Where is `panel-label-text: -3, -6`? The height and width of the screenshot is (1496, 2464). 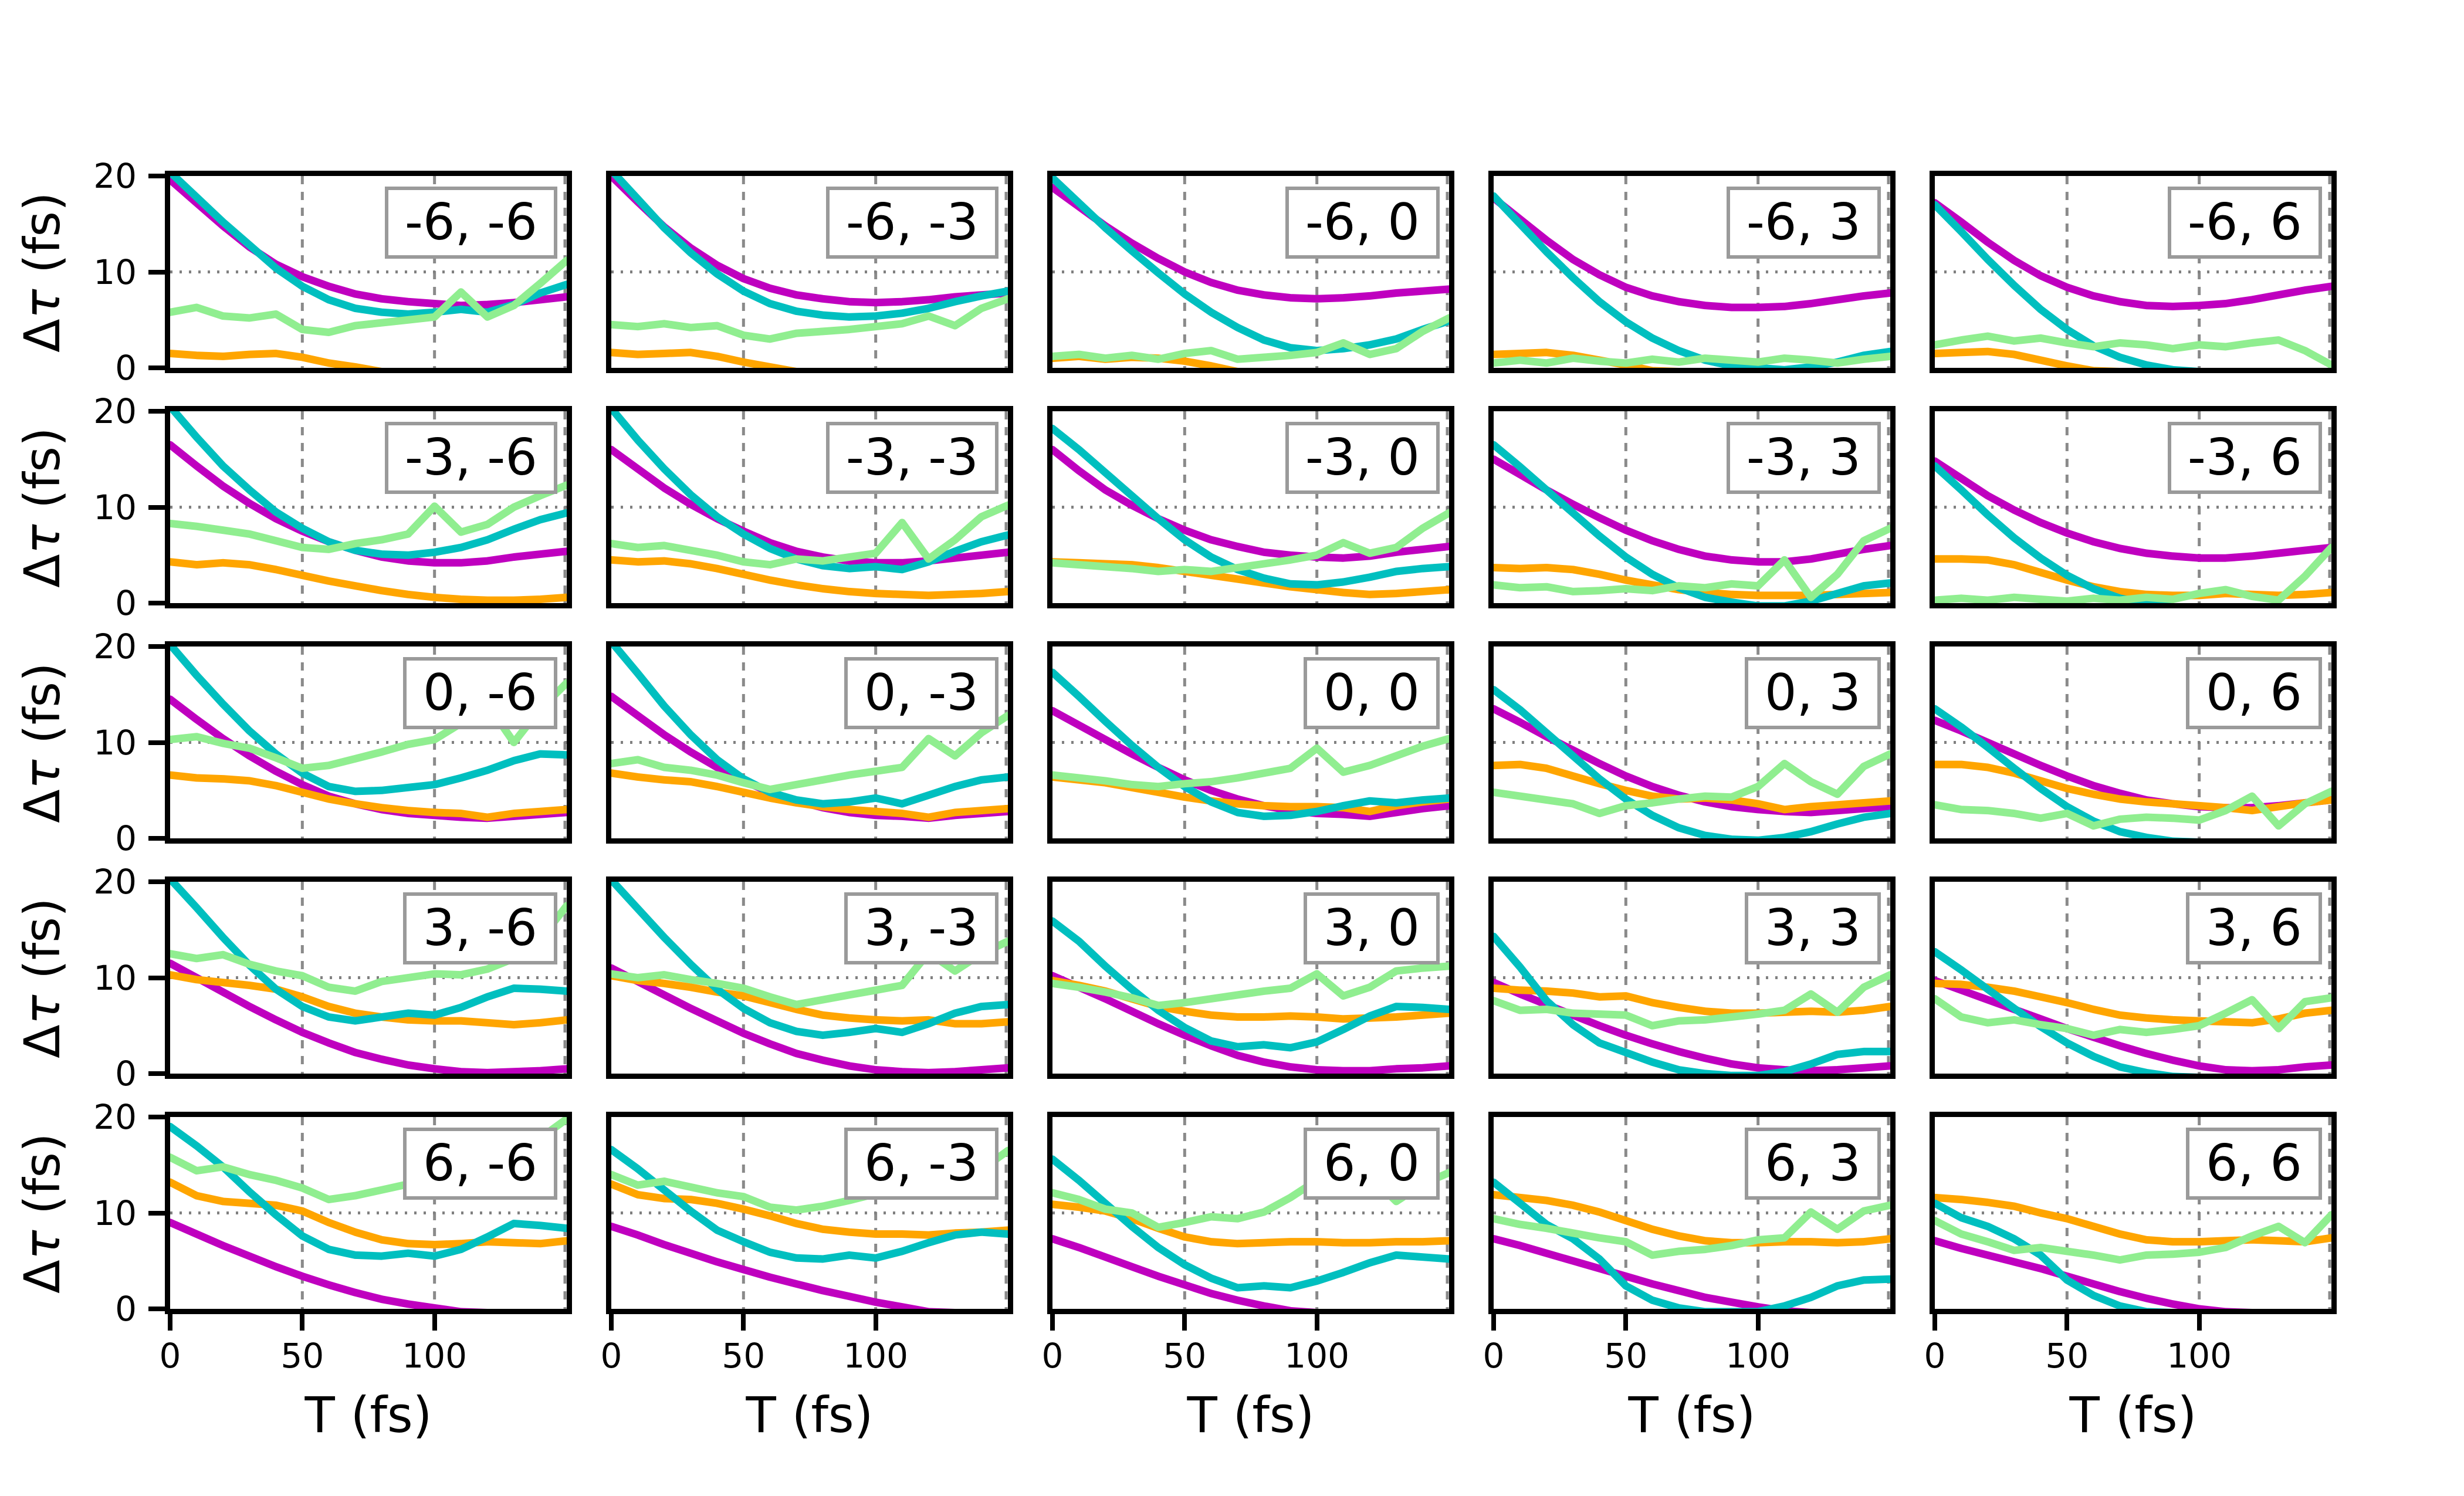
panel-label-text: -3, -6 is located at coordinates (470, 457).